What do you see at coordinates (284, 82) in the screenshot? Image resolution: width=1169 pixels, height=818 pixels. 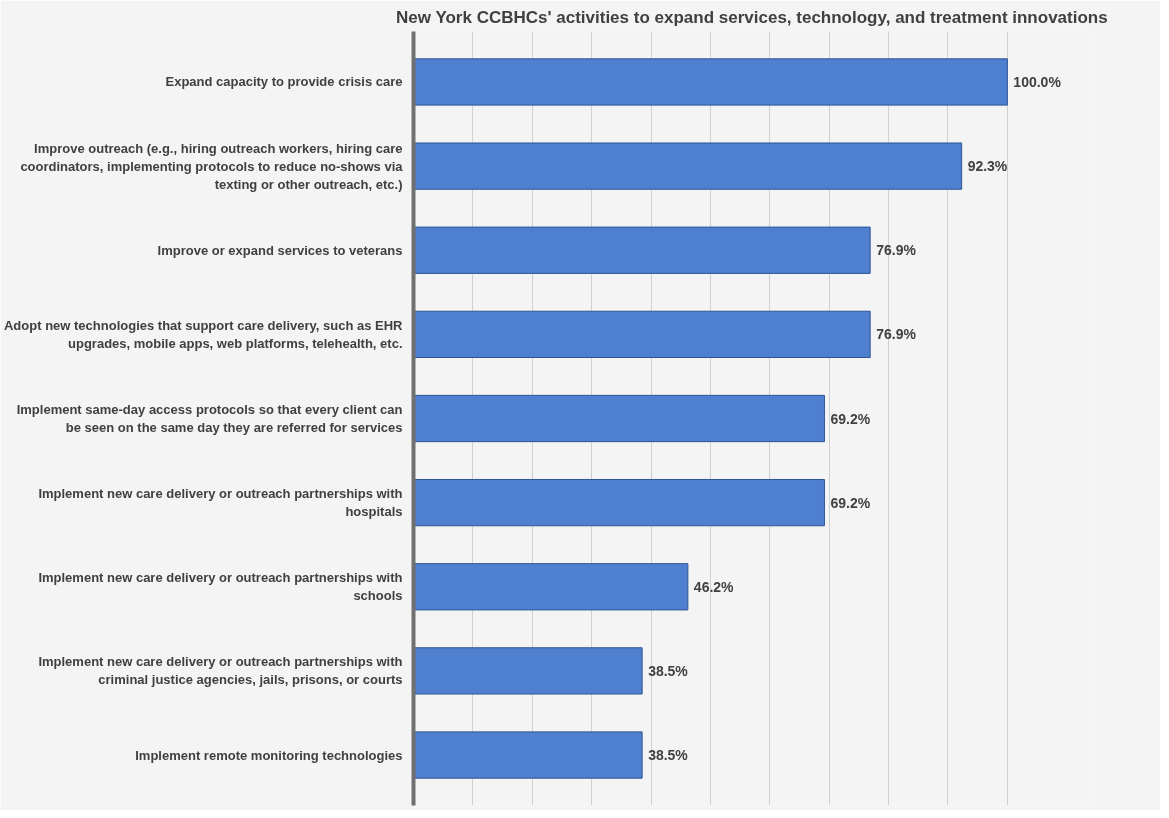 I see `y-tick-label: Expand capacity to provide crisis care` at bounding box center [284, 82].